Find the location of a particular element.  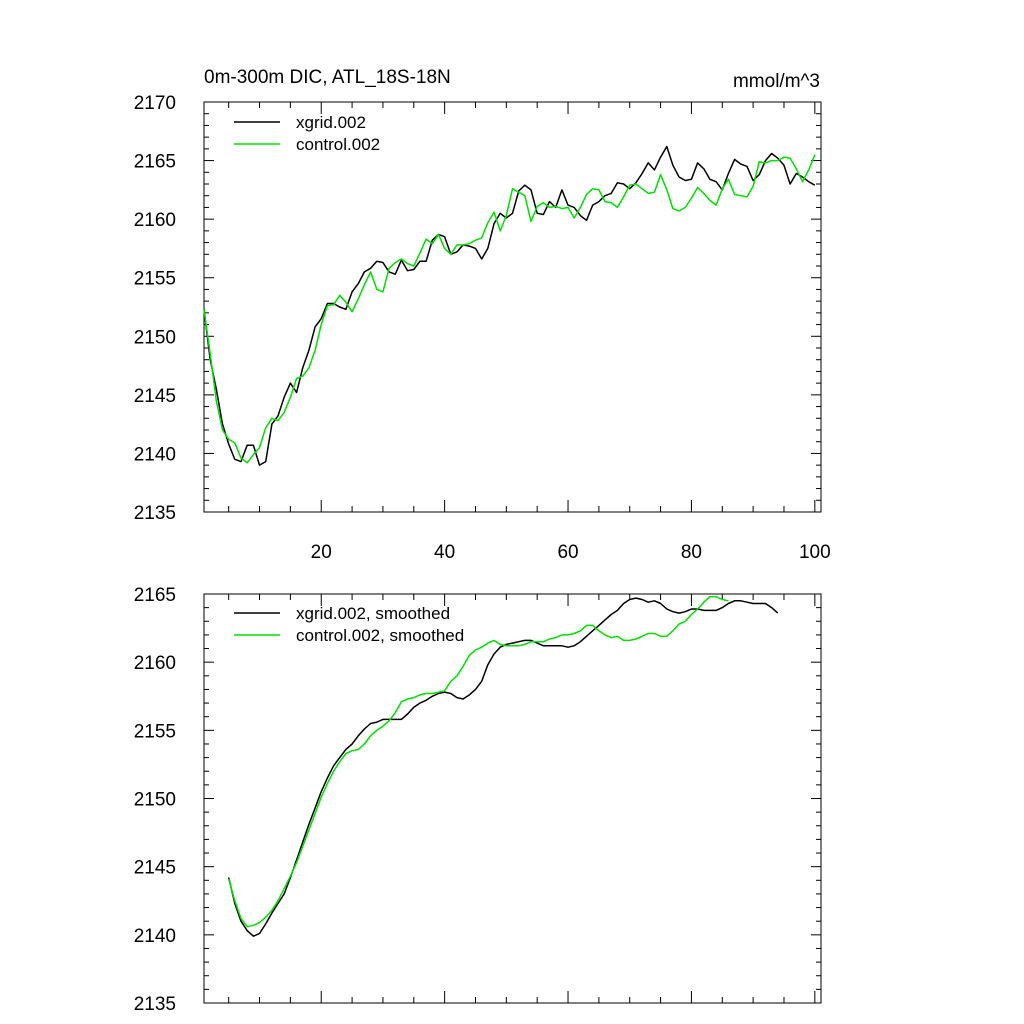

units-label: mmol/m^3 is located at coordinates (776, 81).